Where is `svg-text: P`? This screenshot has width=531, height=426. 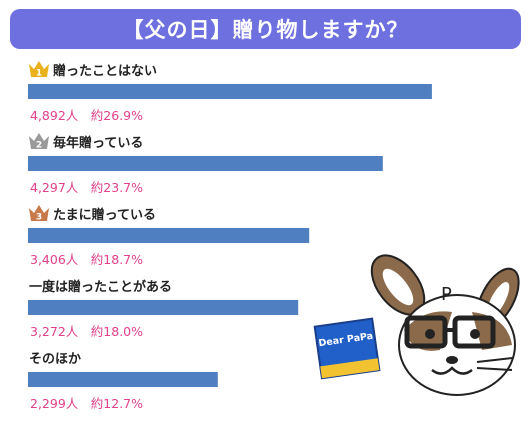 svg-text: P is located at coordinates (446, 294).